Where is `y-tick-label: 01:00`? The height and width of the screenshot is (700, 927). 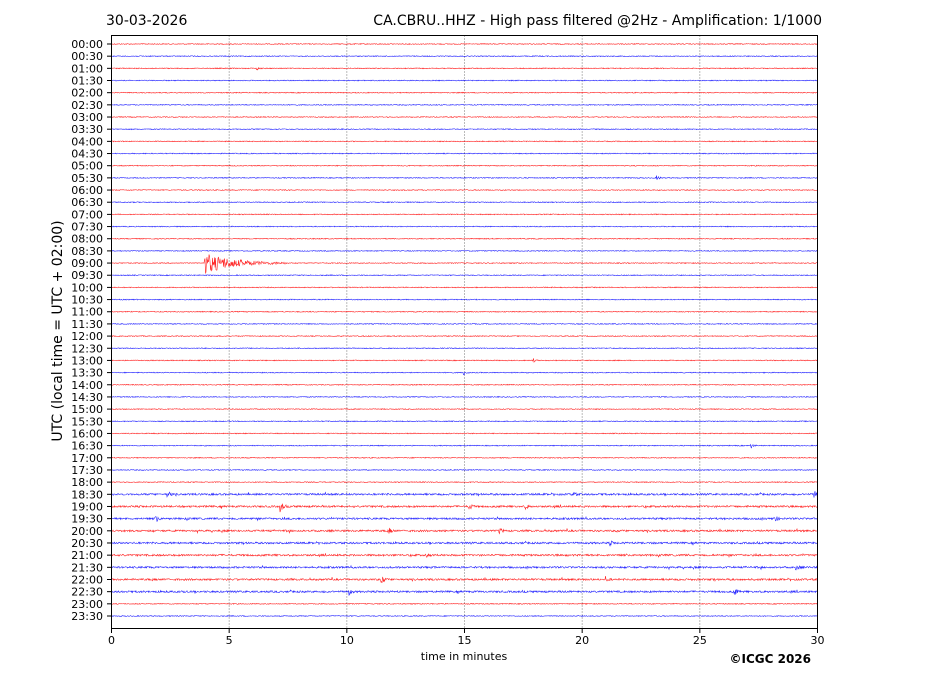
y-tick-label: 01:00 is located at coordinates (87, 68).